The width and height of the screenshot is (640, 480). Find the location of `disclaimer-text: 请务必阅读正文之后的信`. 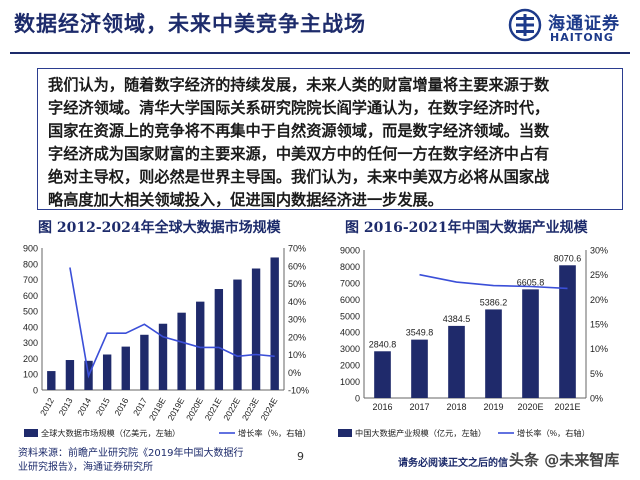

disclaimer-text: 请务必阅读正文之后的信 is located at coordinates (453, 463).